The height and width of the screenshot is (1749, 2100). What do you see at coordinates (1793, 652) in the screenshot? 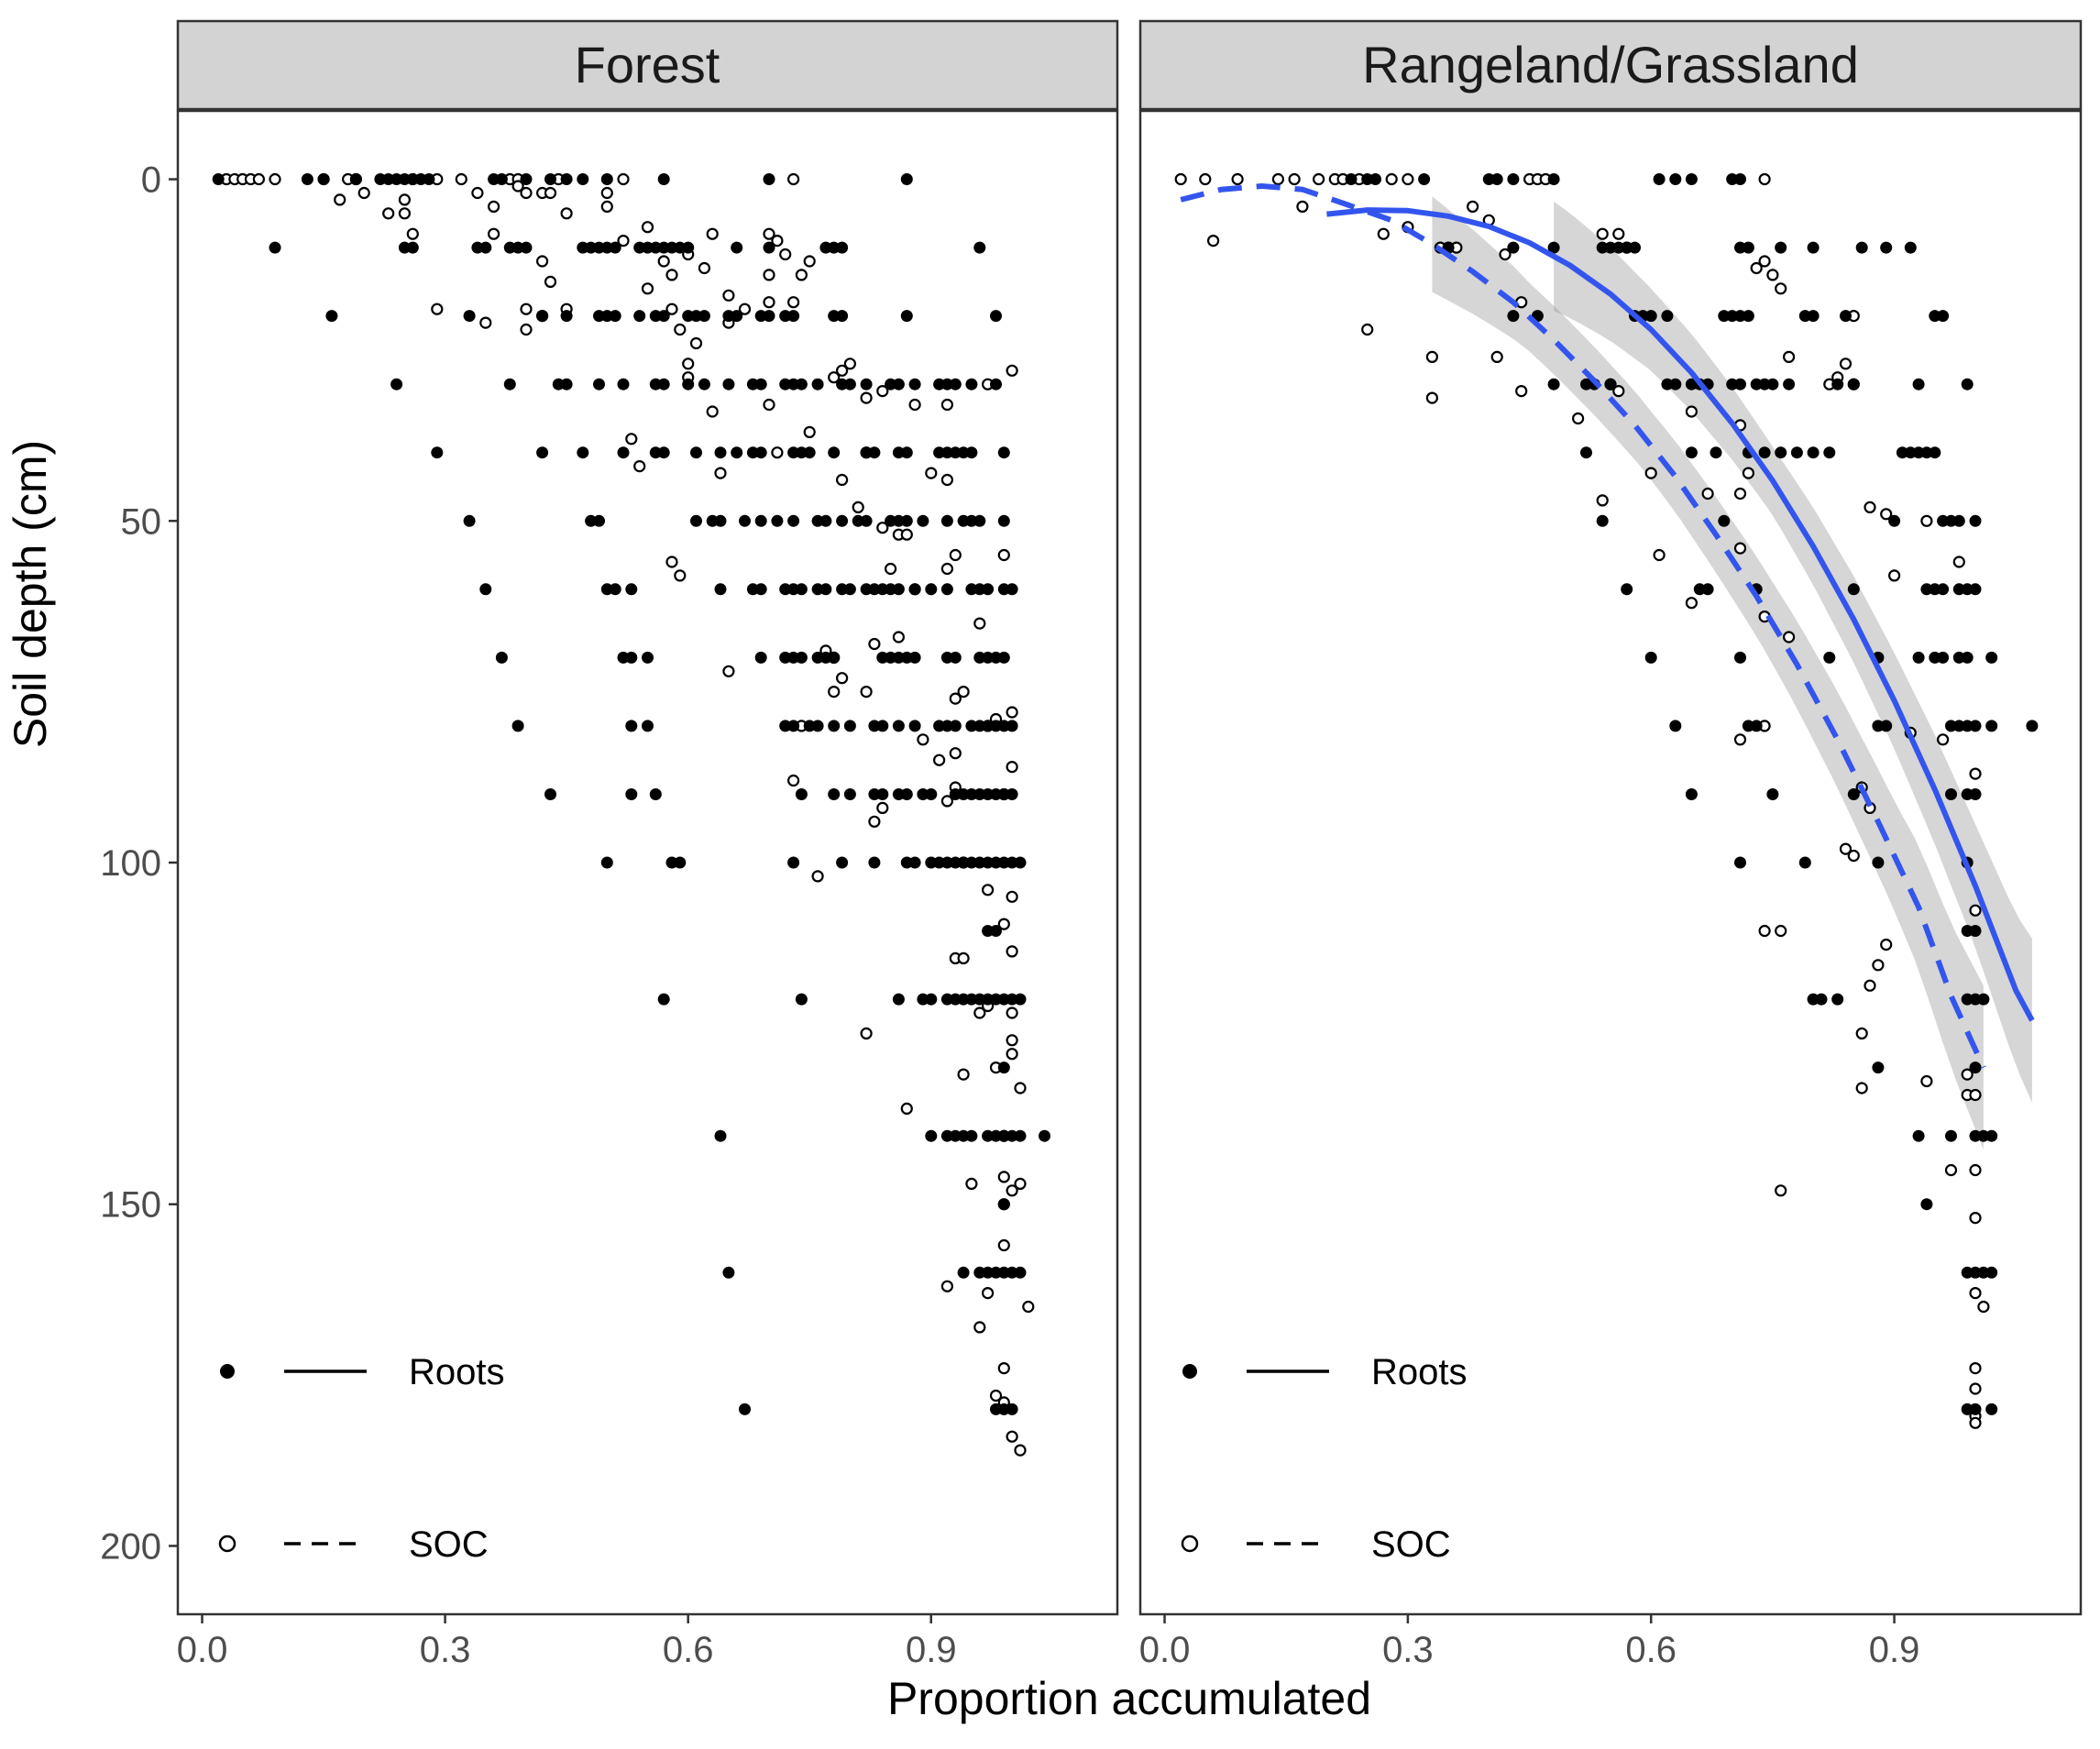
I see `roots-confidence-ribbon` at bounding box center [1793, 652].